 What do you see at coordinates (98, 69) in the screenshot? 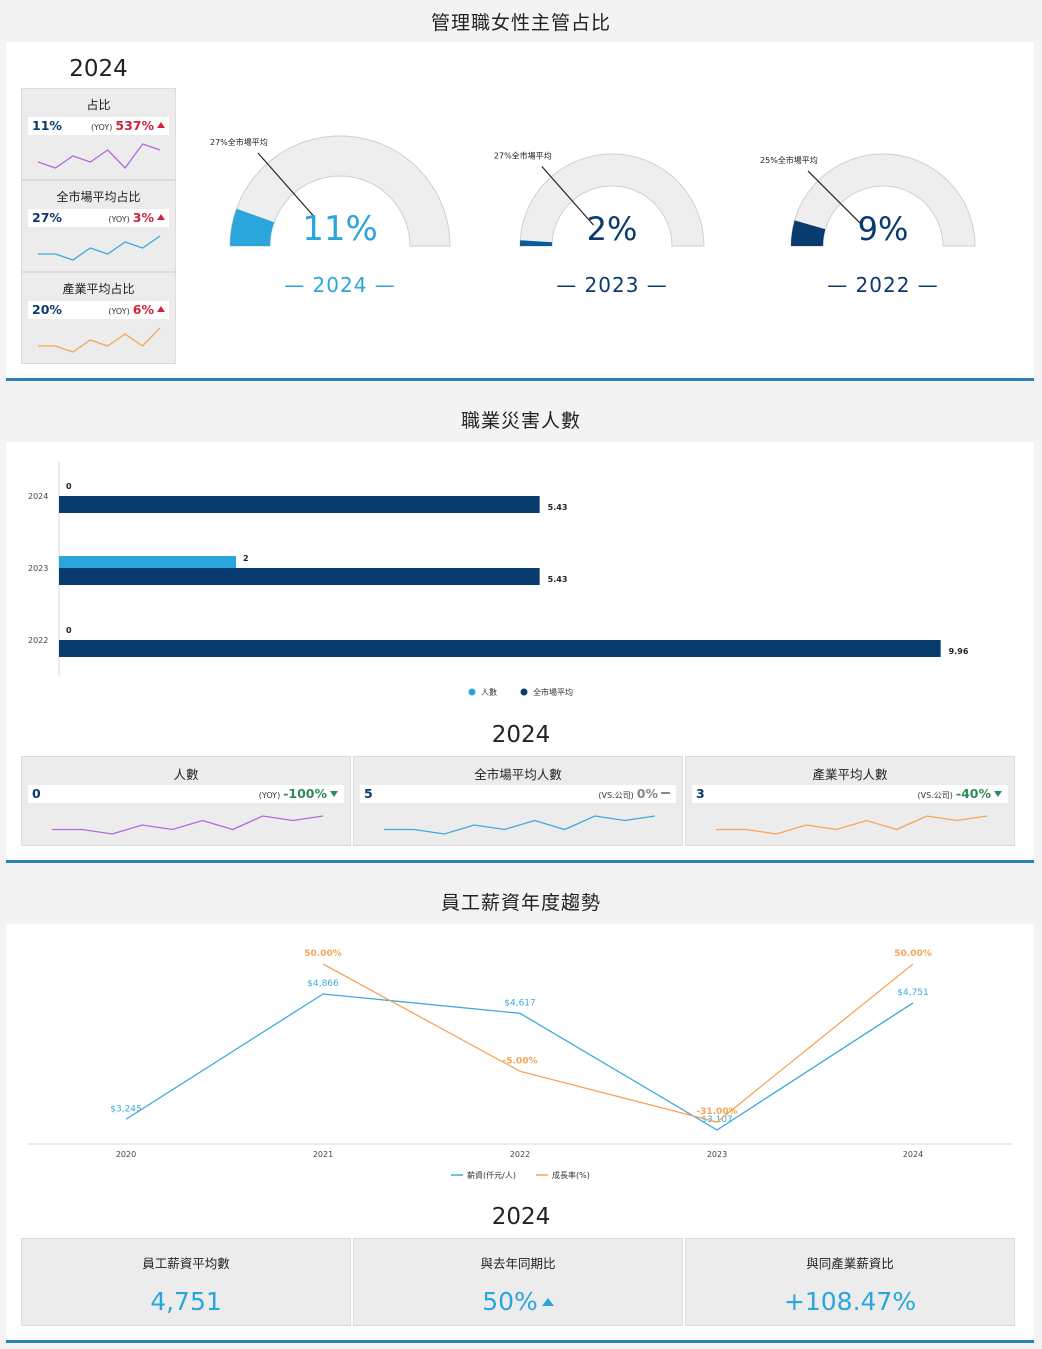
I see `section1-year: 2024` at bounding box center [98, 69].